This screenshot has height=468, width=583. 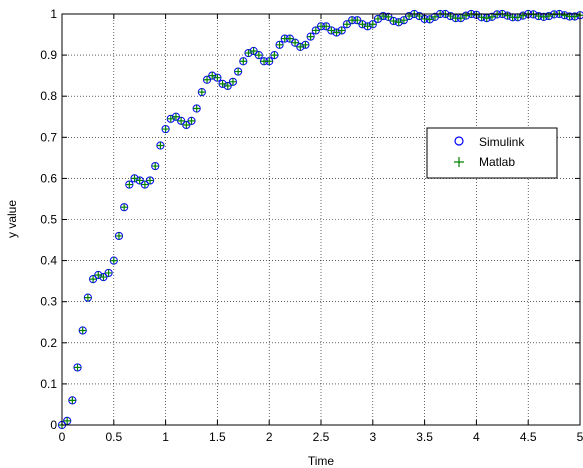 I want to click on x-tick-label: 3.5, so click(x=424, y=437).